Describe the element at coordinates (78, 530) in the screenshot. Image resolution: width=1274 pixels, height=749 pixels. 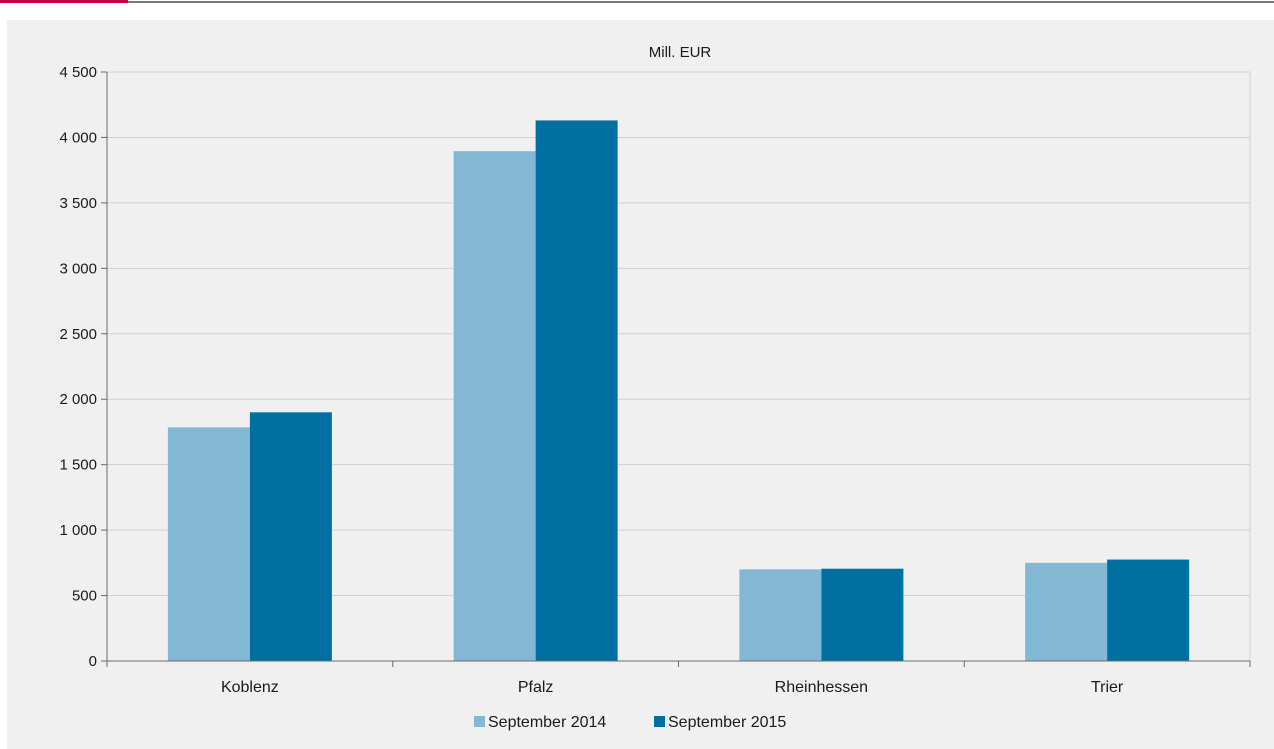
I see `y-tick-label: 1 000` at that location.